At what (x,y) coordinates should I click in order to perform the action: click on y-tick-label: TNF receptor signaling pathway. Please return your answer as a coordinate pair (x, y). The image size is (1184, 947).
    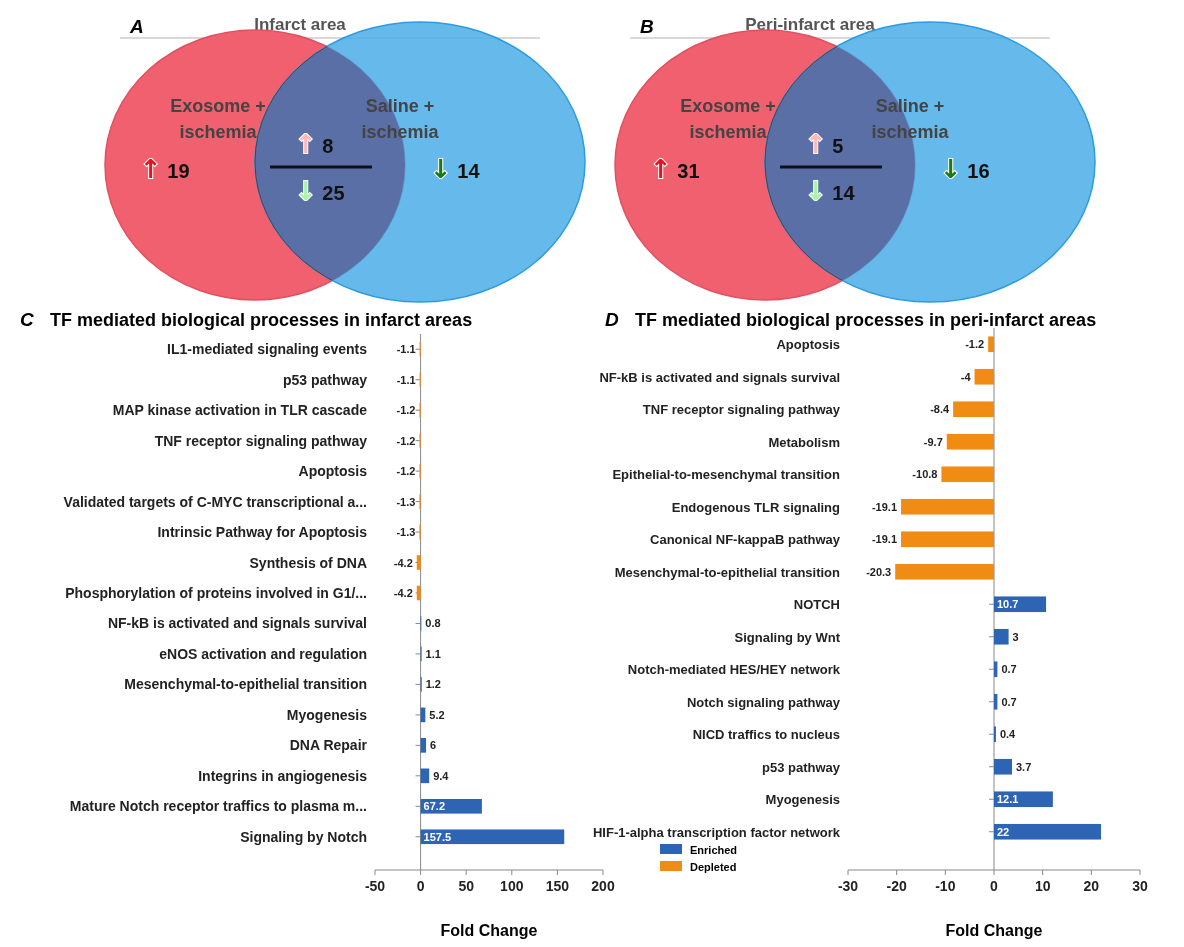
    Looking at the image, I should click on (741, 410).